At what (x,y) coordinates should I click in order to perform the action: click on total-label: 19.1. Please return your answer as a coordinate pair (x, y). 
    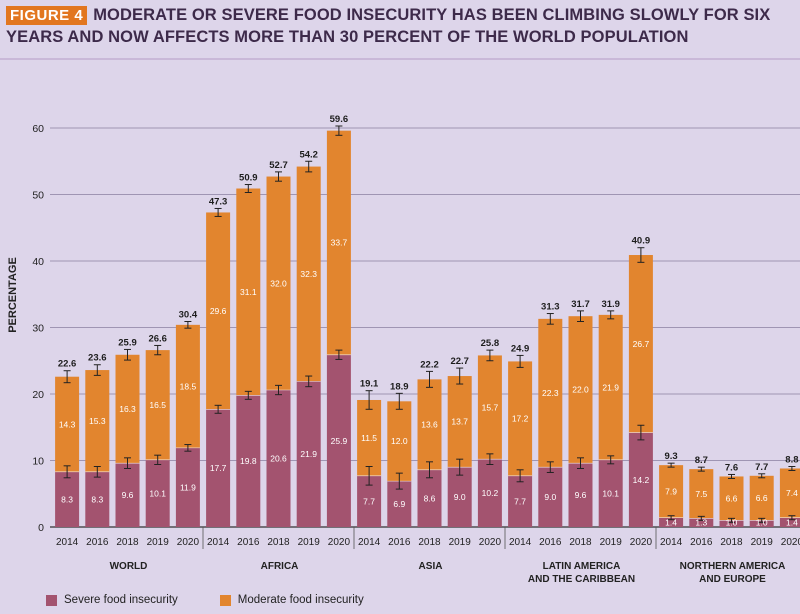
    Looking at the image, I should click on (369, 384).